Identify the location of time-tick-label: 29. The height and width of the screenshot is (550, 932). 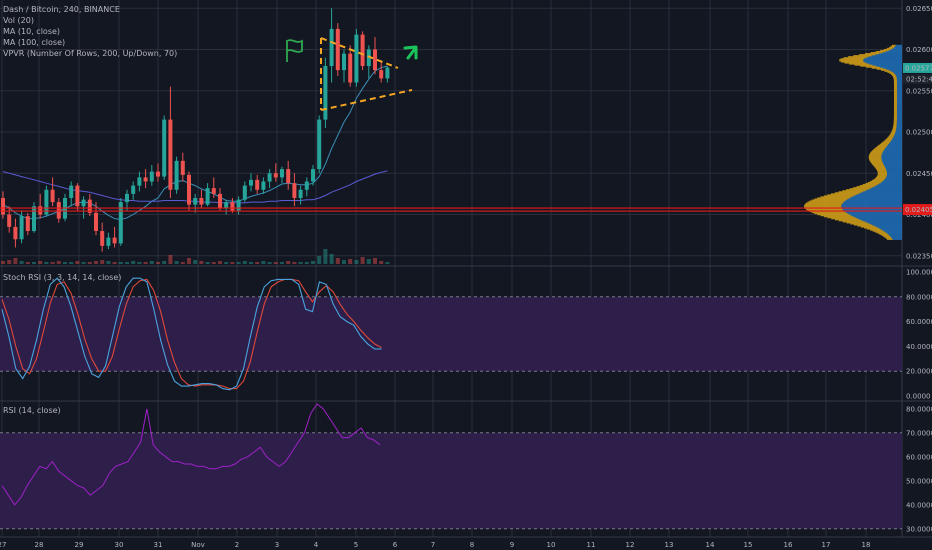
(79, 545).